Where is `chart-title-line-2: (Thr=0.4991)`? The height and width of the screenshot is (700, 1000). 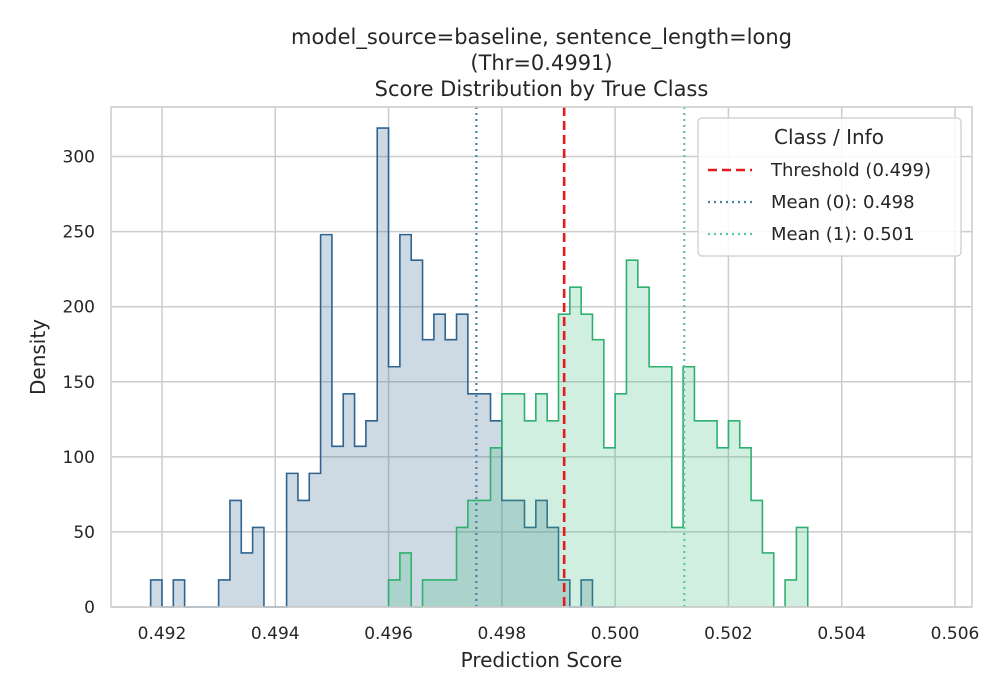 chart-title-line-2: (Thr=0.4991) is located at coordinates (541, 63).